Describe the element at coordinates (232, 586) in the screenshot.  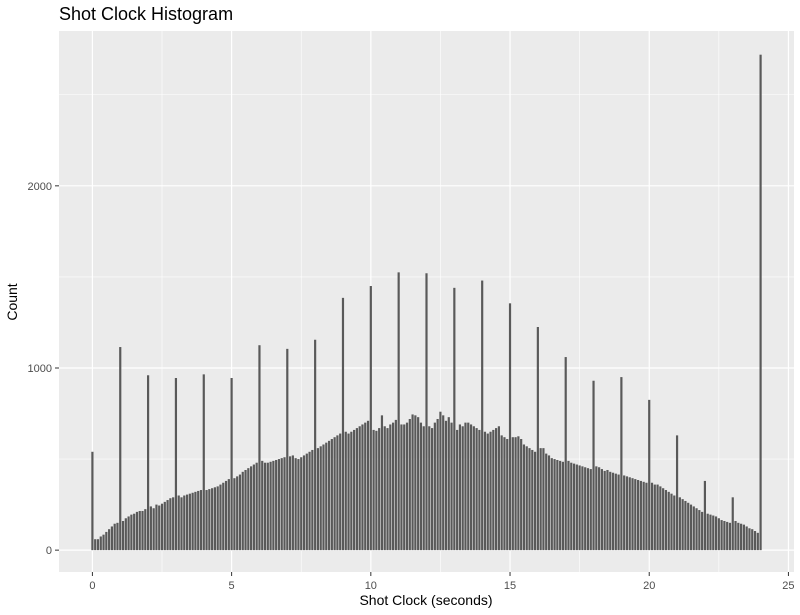
I see `x-tick-label: 5` at that location.